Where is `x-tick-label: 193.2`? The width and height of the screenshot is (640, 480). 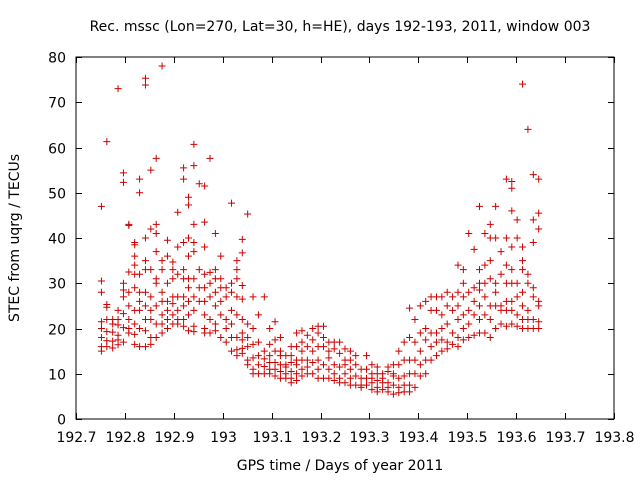
x-tick-label: 193.2 is located at coordinates (321, 438).